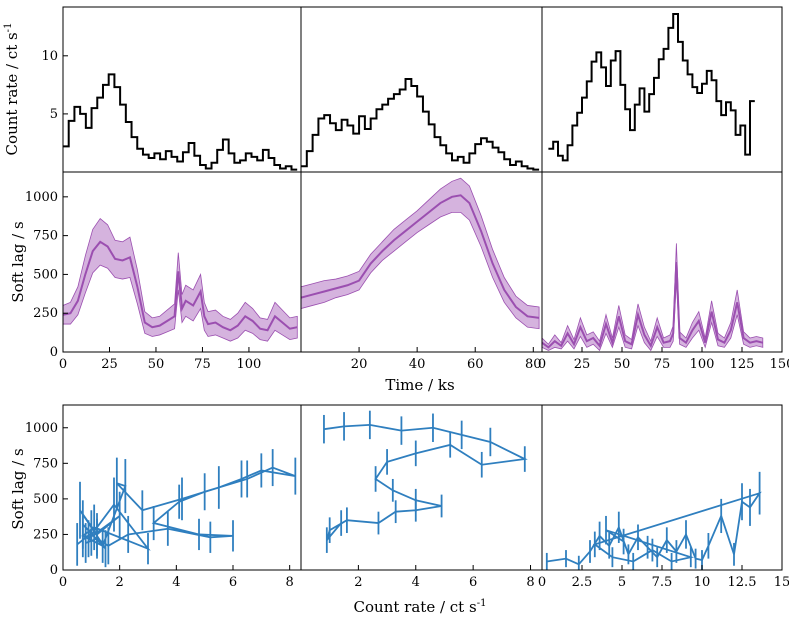 The height and width of the screenshot is (625, 789). What do you see at coordinates (18, 261) in the screenshot?
I see `middle-y-axis-label: Soft lag / s` at bounding box center [18, 261].